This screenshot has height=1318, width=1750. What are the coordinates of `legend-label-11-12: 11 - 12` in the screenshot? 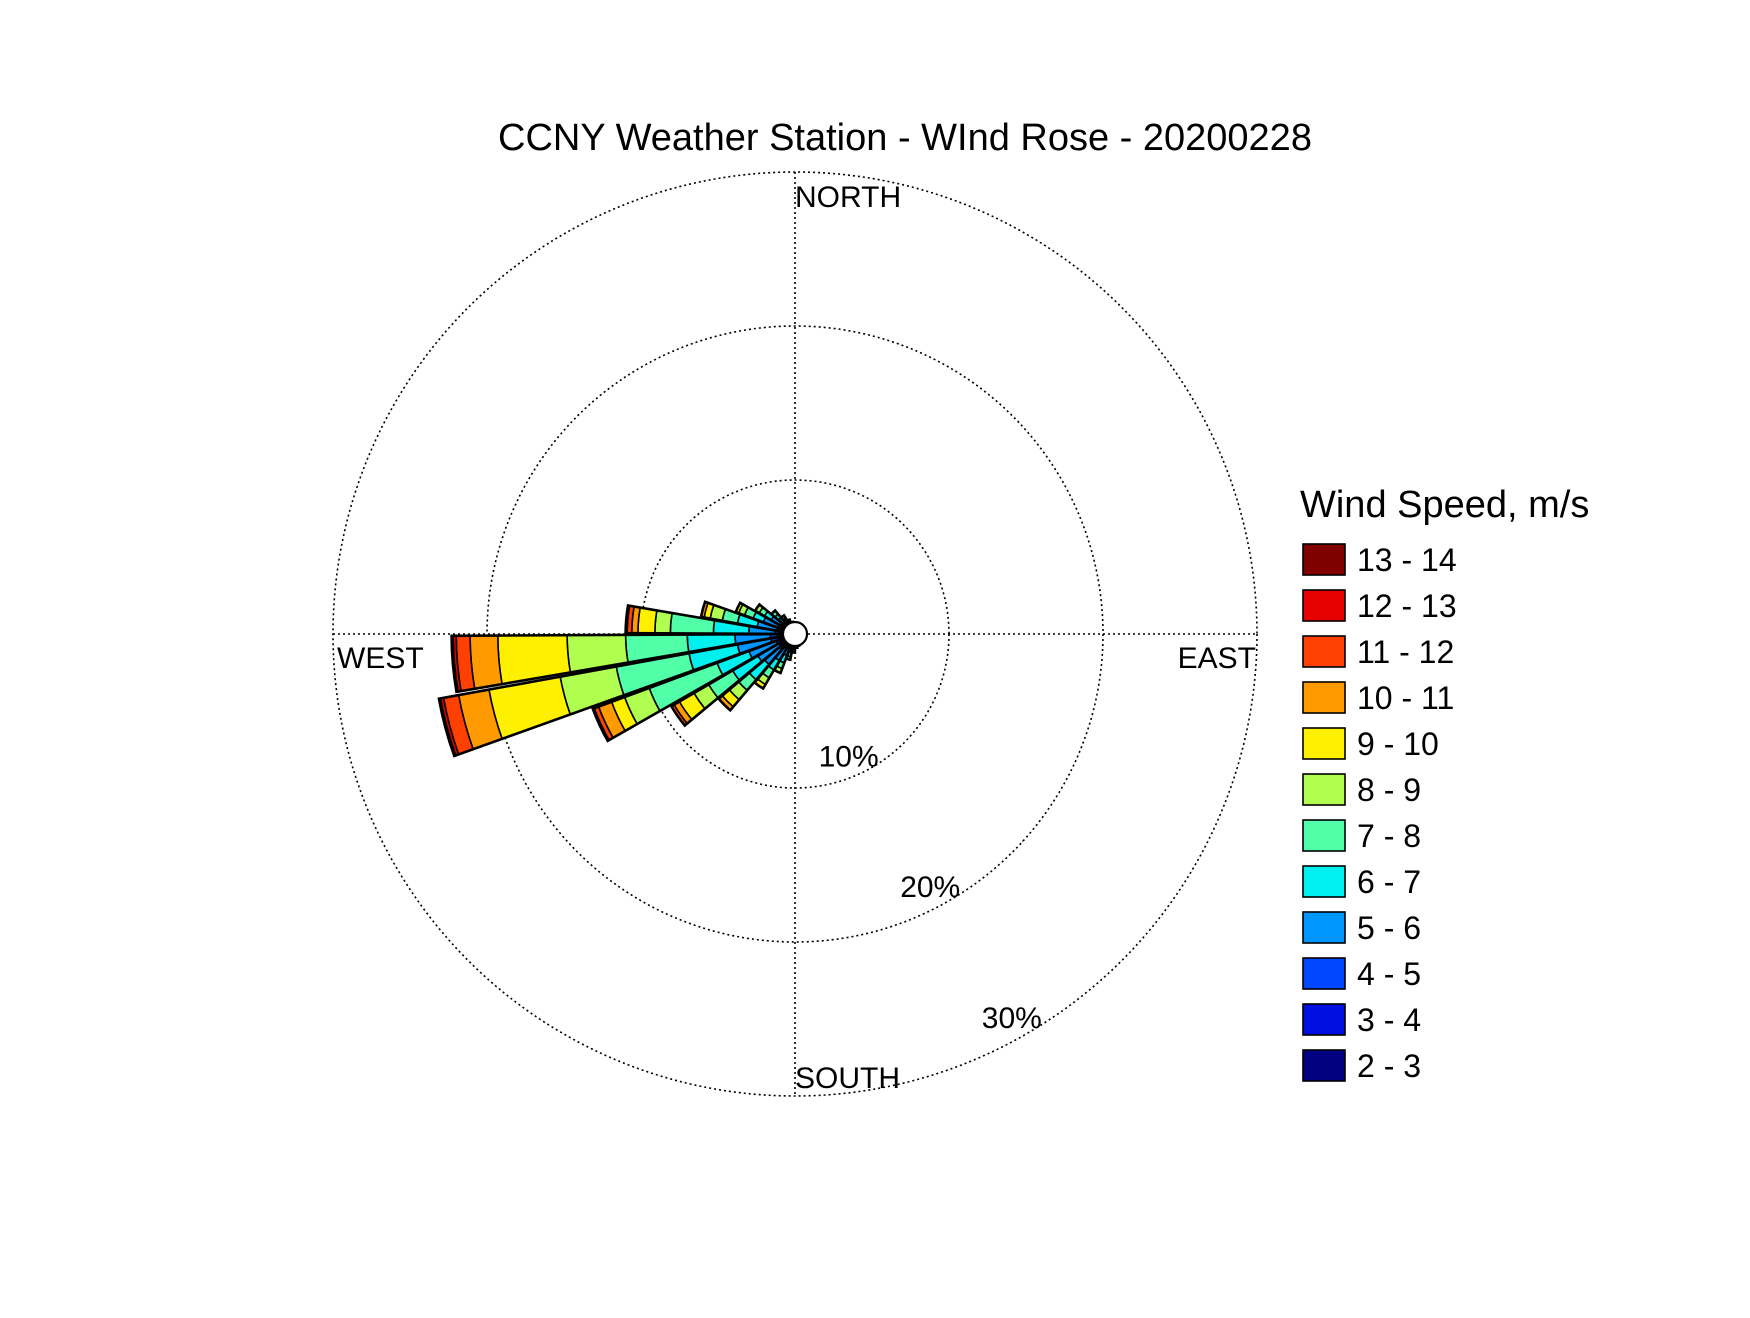 It's located at (1405, 652).